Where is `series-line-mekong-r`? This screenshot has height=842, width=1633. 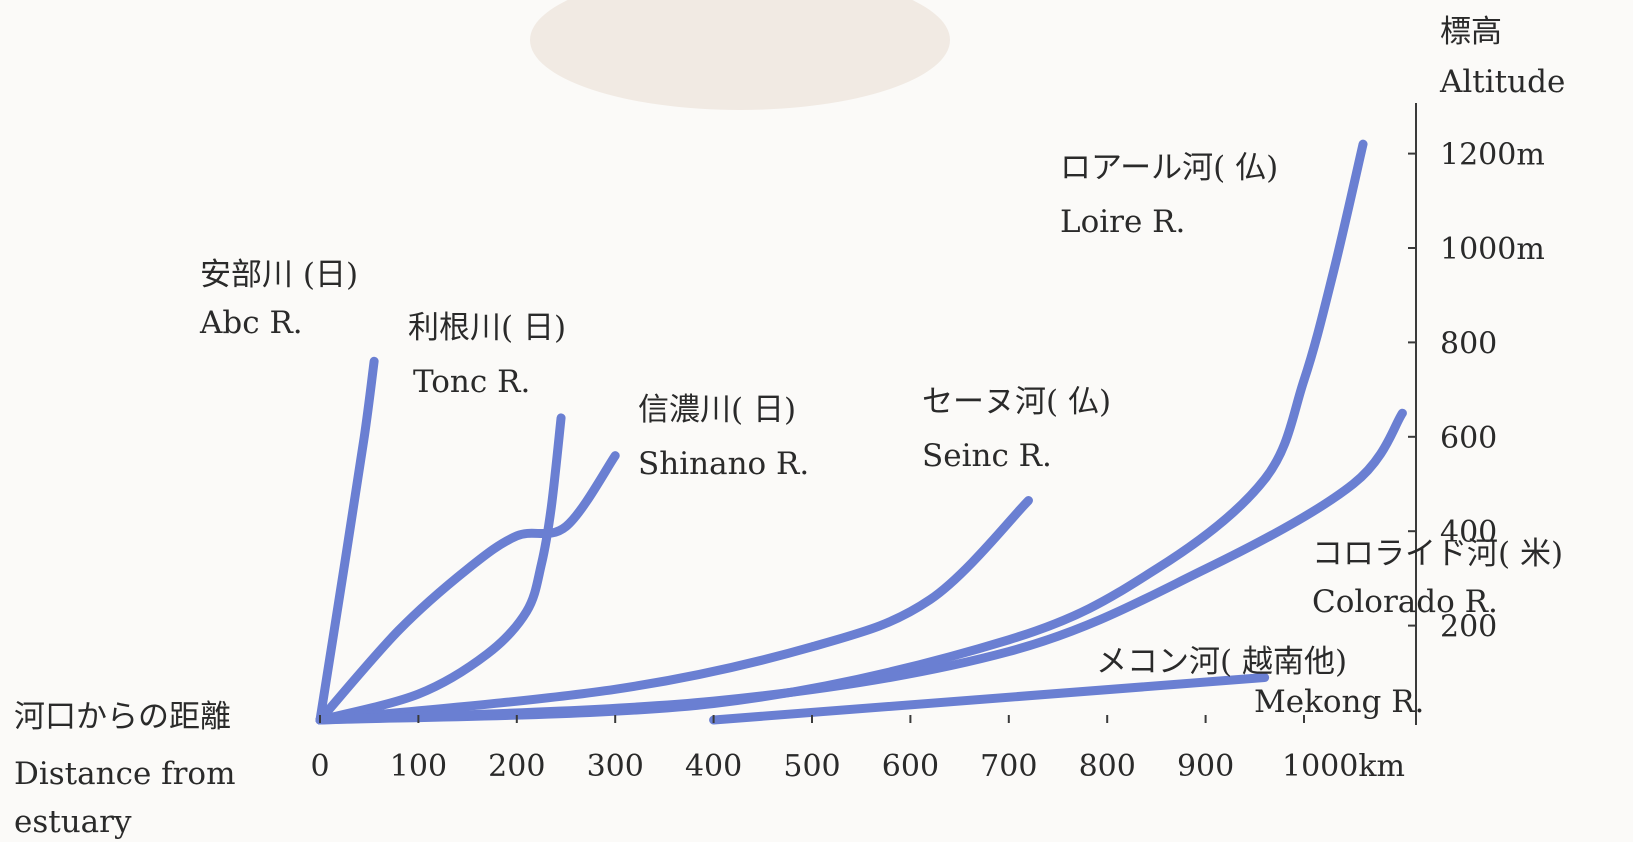
series-line-mekong-r is located at coordinates (989, 699).